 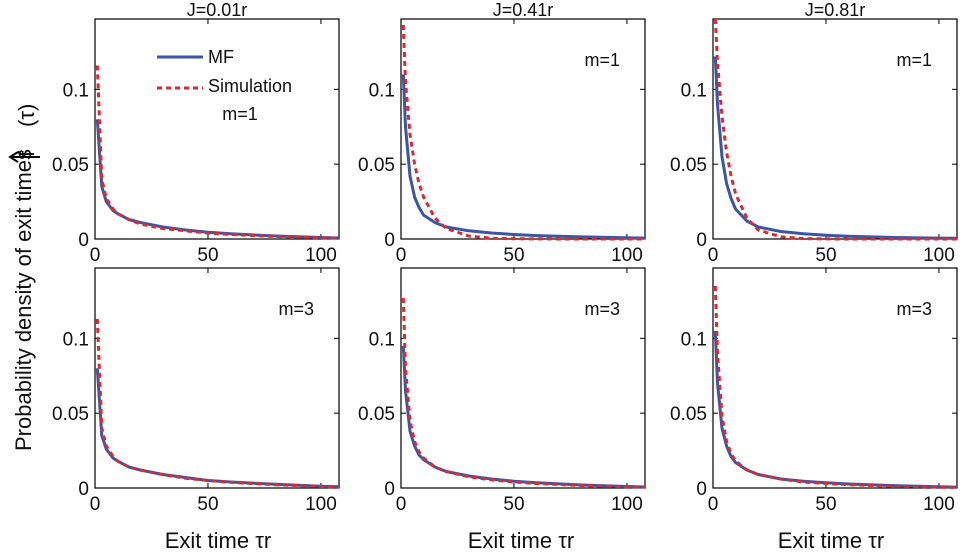 I want to click on panel-2: 0 50 100 0 0.05 0.1 J=0.41r m=1, so click(x=502, y=133).